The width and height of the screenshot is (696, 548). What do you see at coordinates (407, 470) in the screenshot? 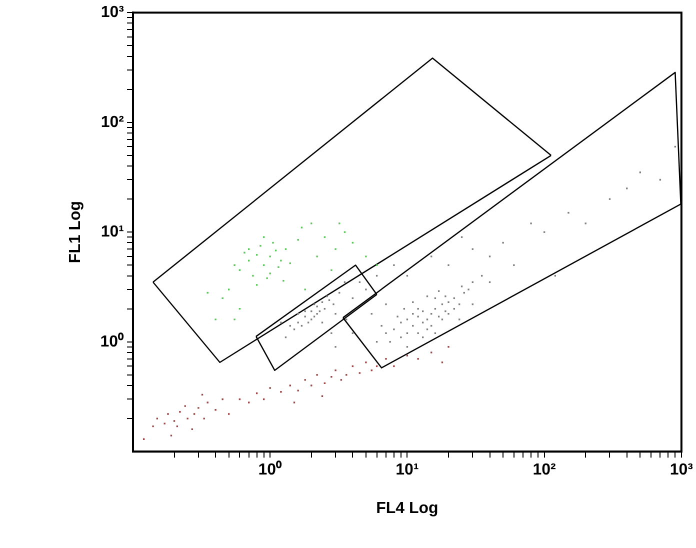
I see `x-tick-label: 10¹` at bounding box center [407, 470].